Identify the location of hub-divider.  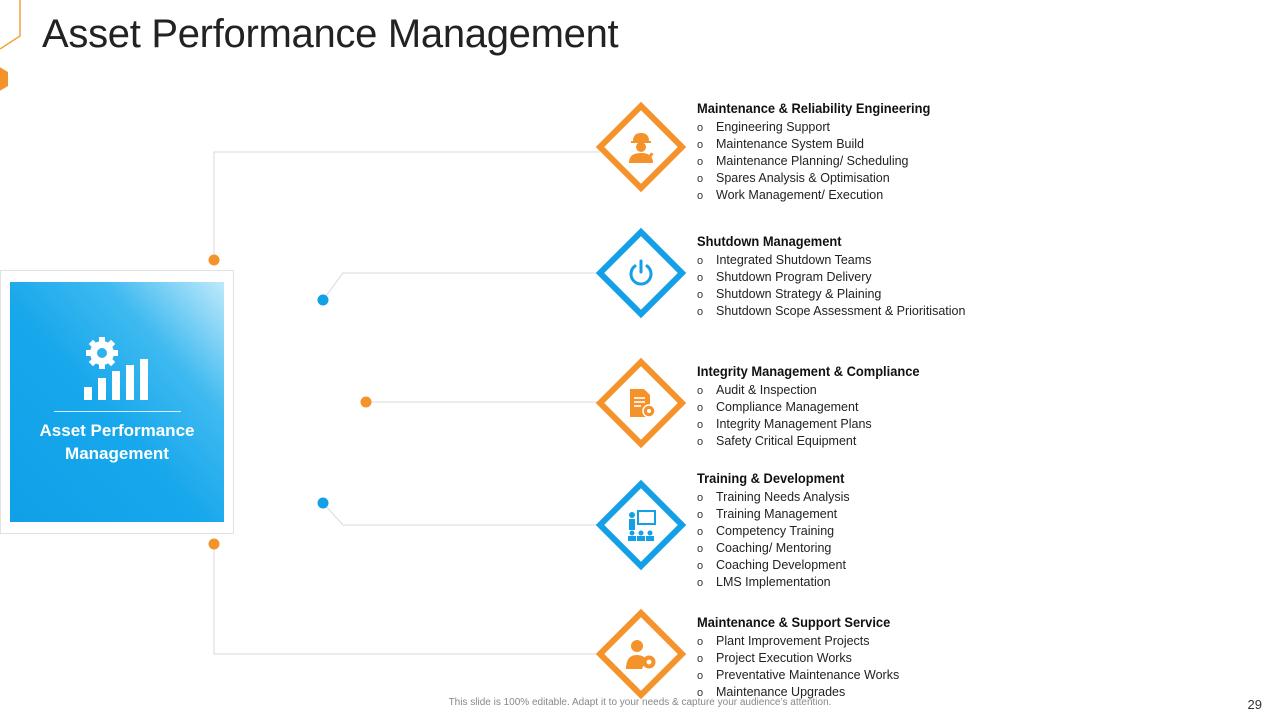
(117, 411).